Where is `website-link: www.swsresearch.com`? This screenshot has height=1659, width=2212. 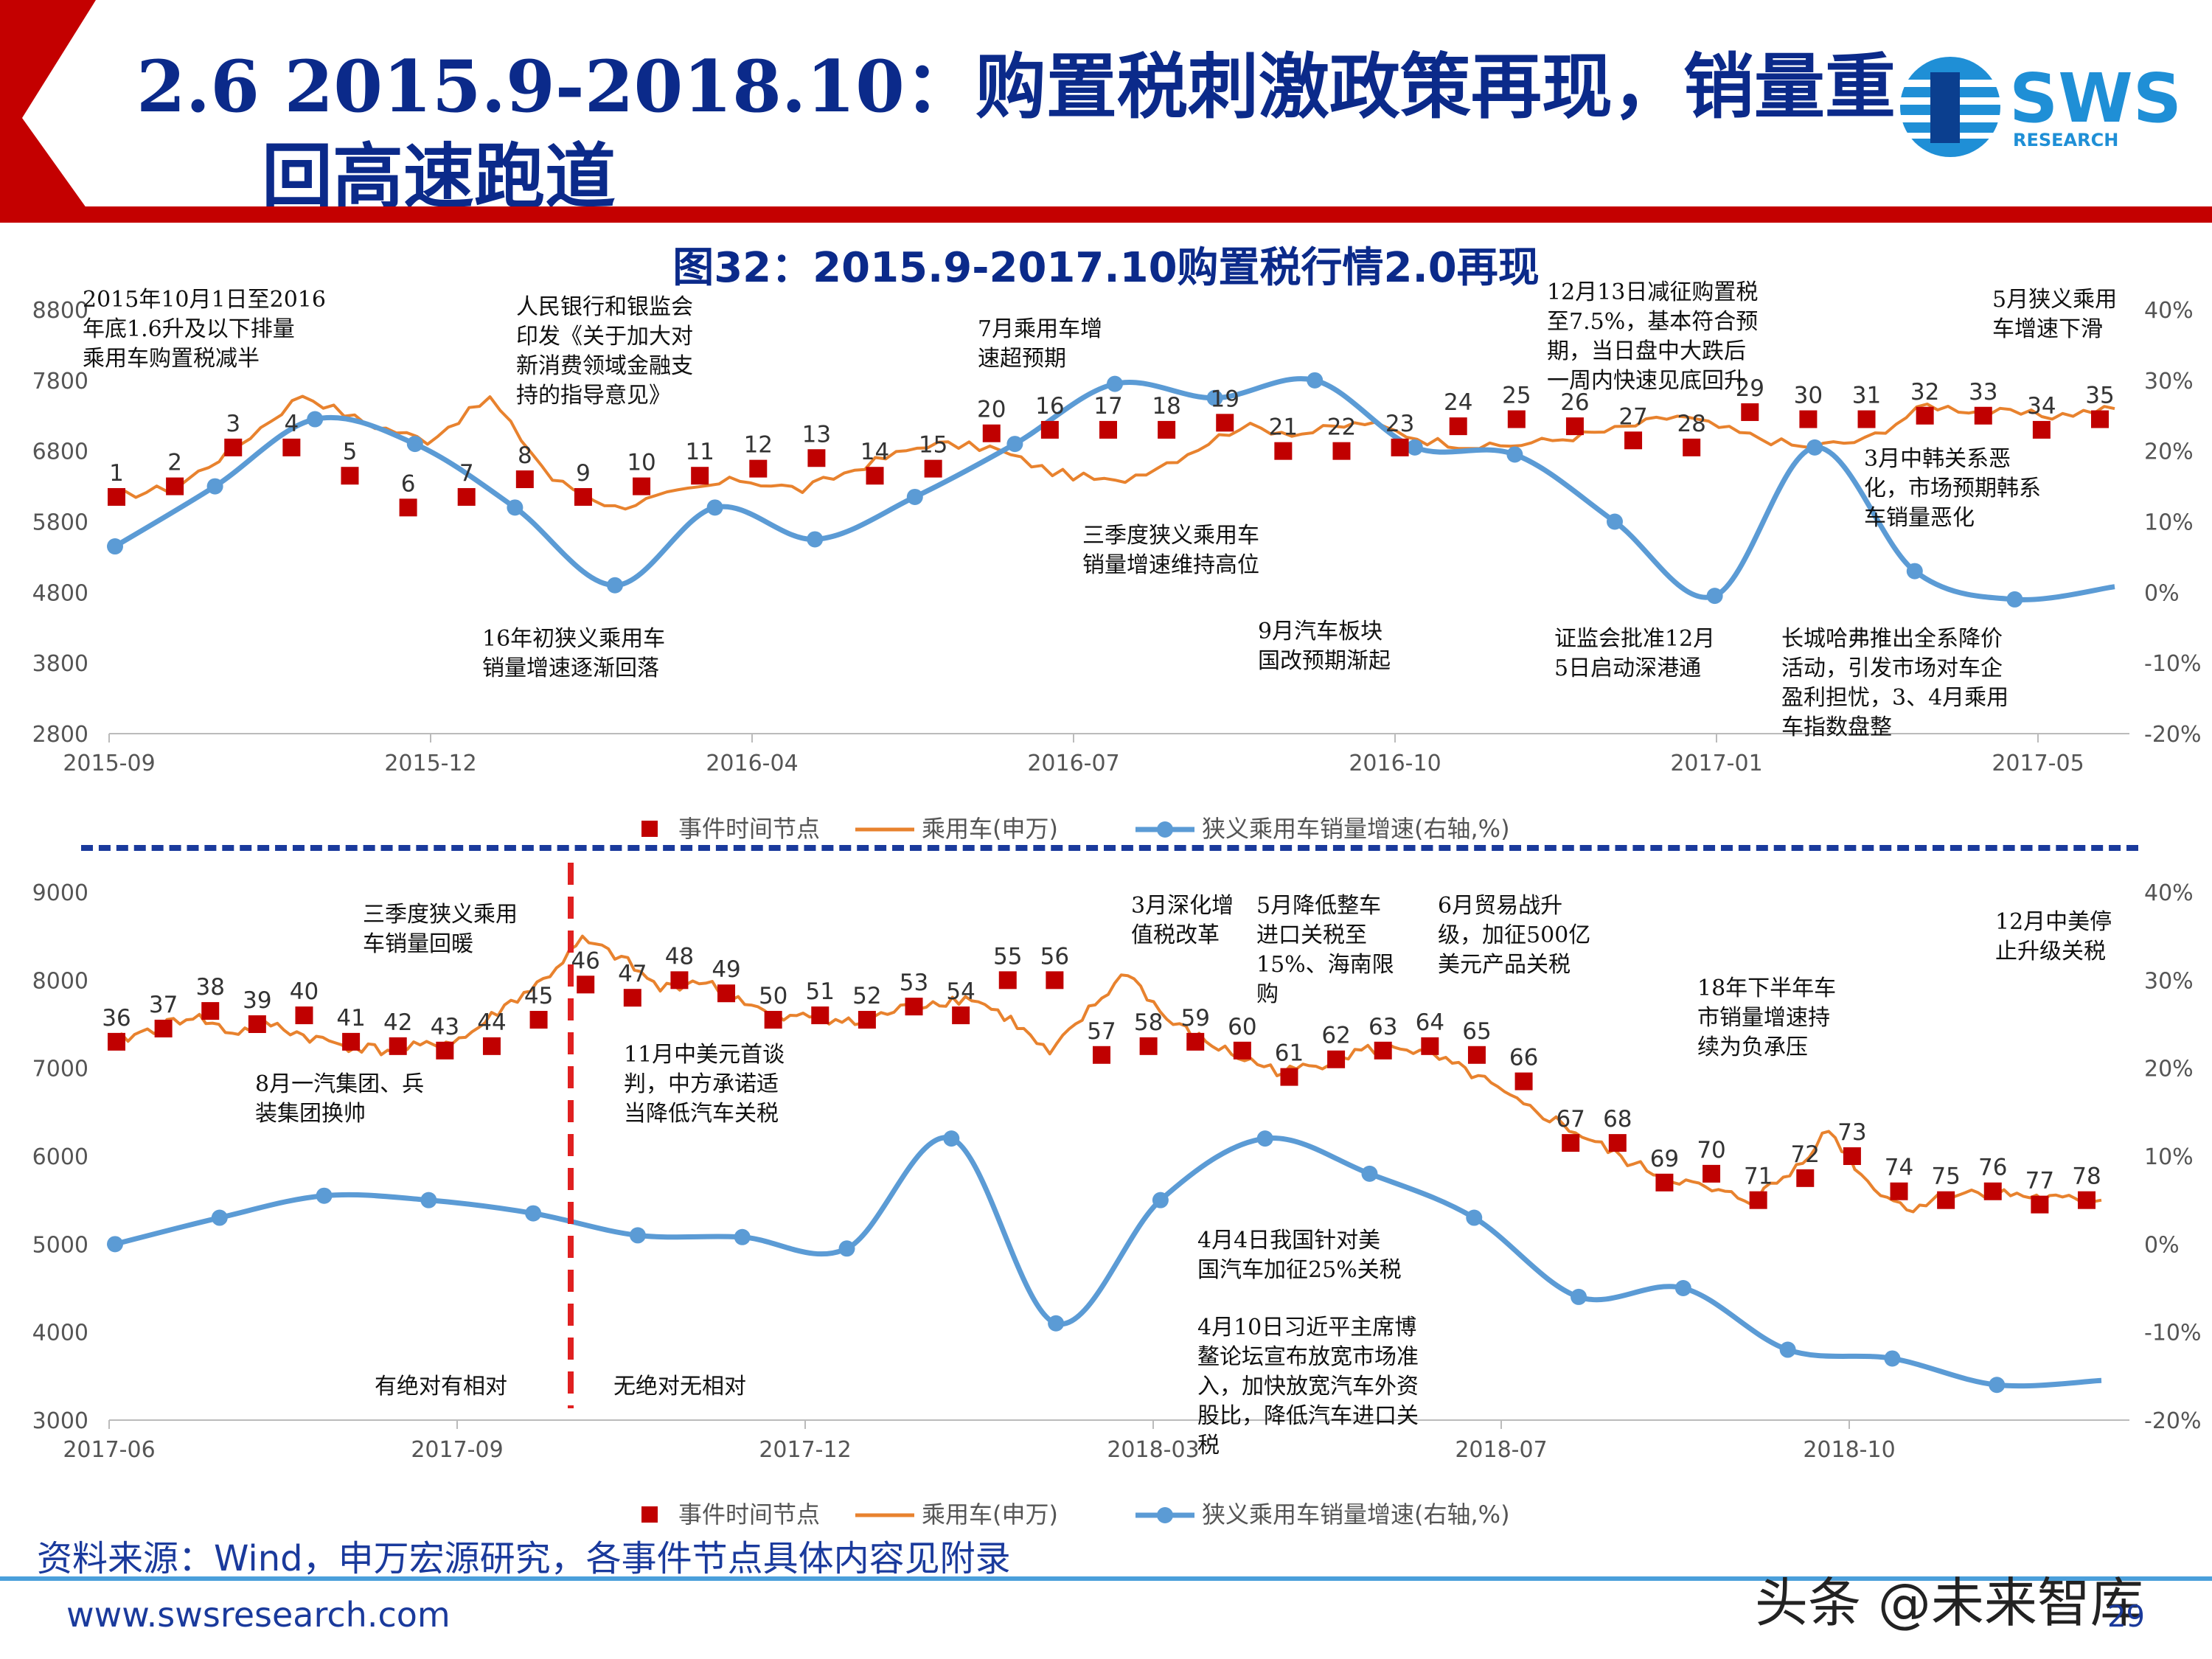 website-link: www.swsresearch.com is located at coordinates (258, 1615).